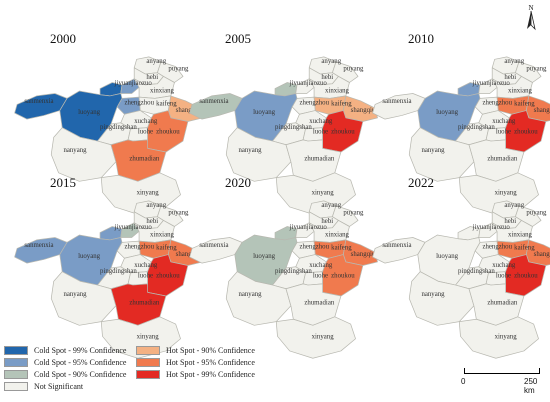  What do you see at coordinates (65, 350) in the screenshot?
I see `legend-item-0: Cold Spot - 99% Confidence` at bounding box center [65, 350].